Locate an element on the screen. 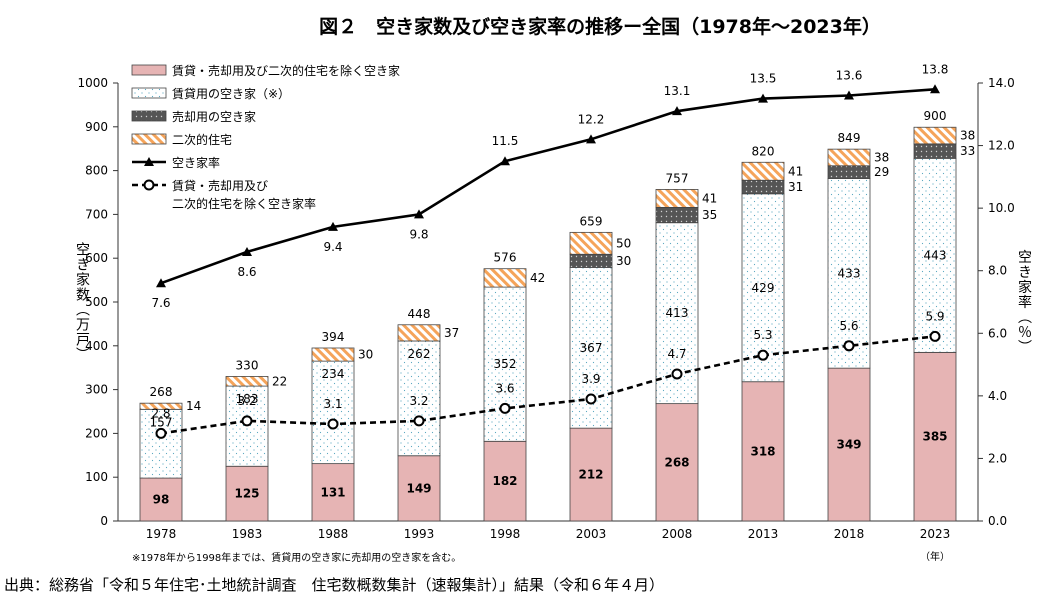 This screenshot has width=1046, height=614. bar-value-label: 443 is located at coordinates (935, 255).